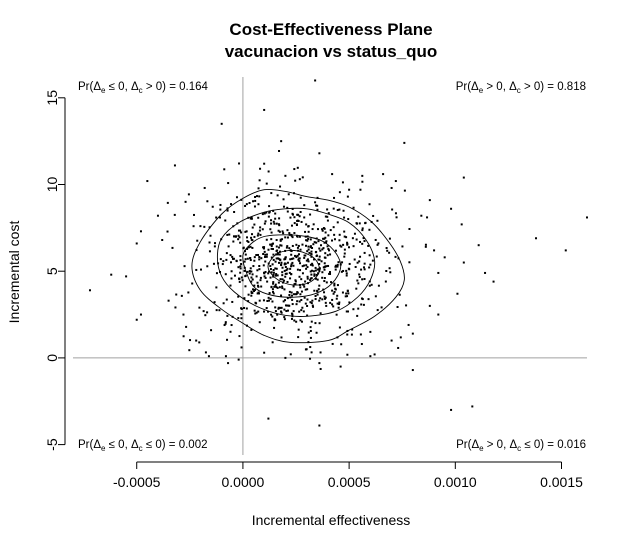  I want to click on x-tick-label: 0.0010, so click(455, 482).